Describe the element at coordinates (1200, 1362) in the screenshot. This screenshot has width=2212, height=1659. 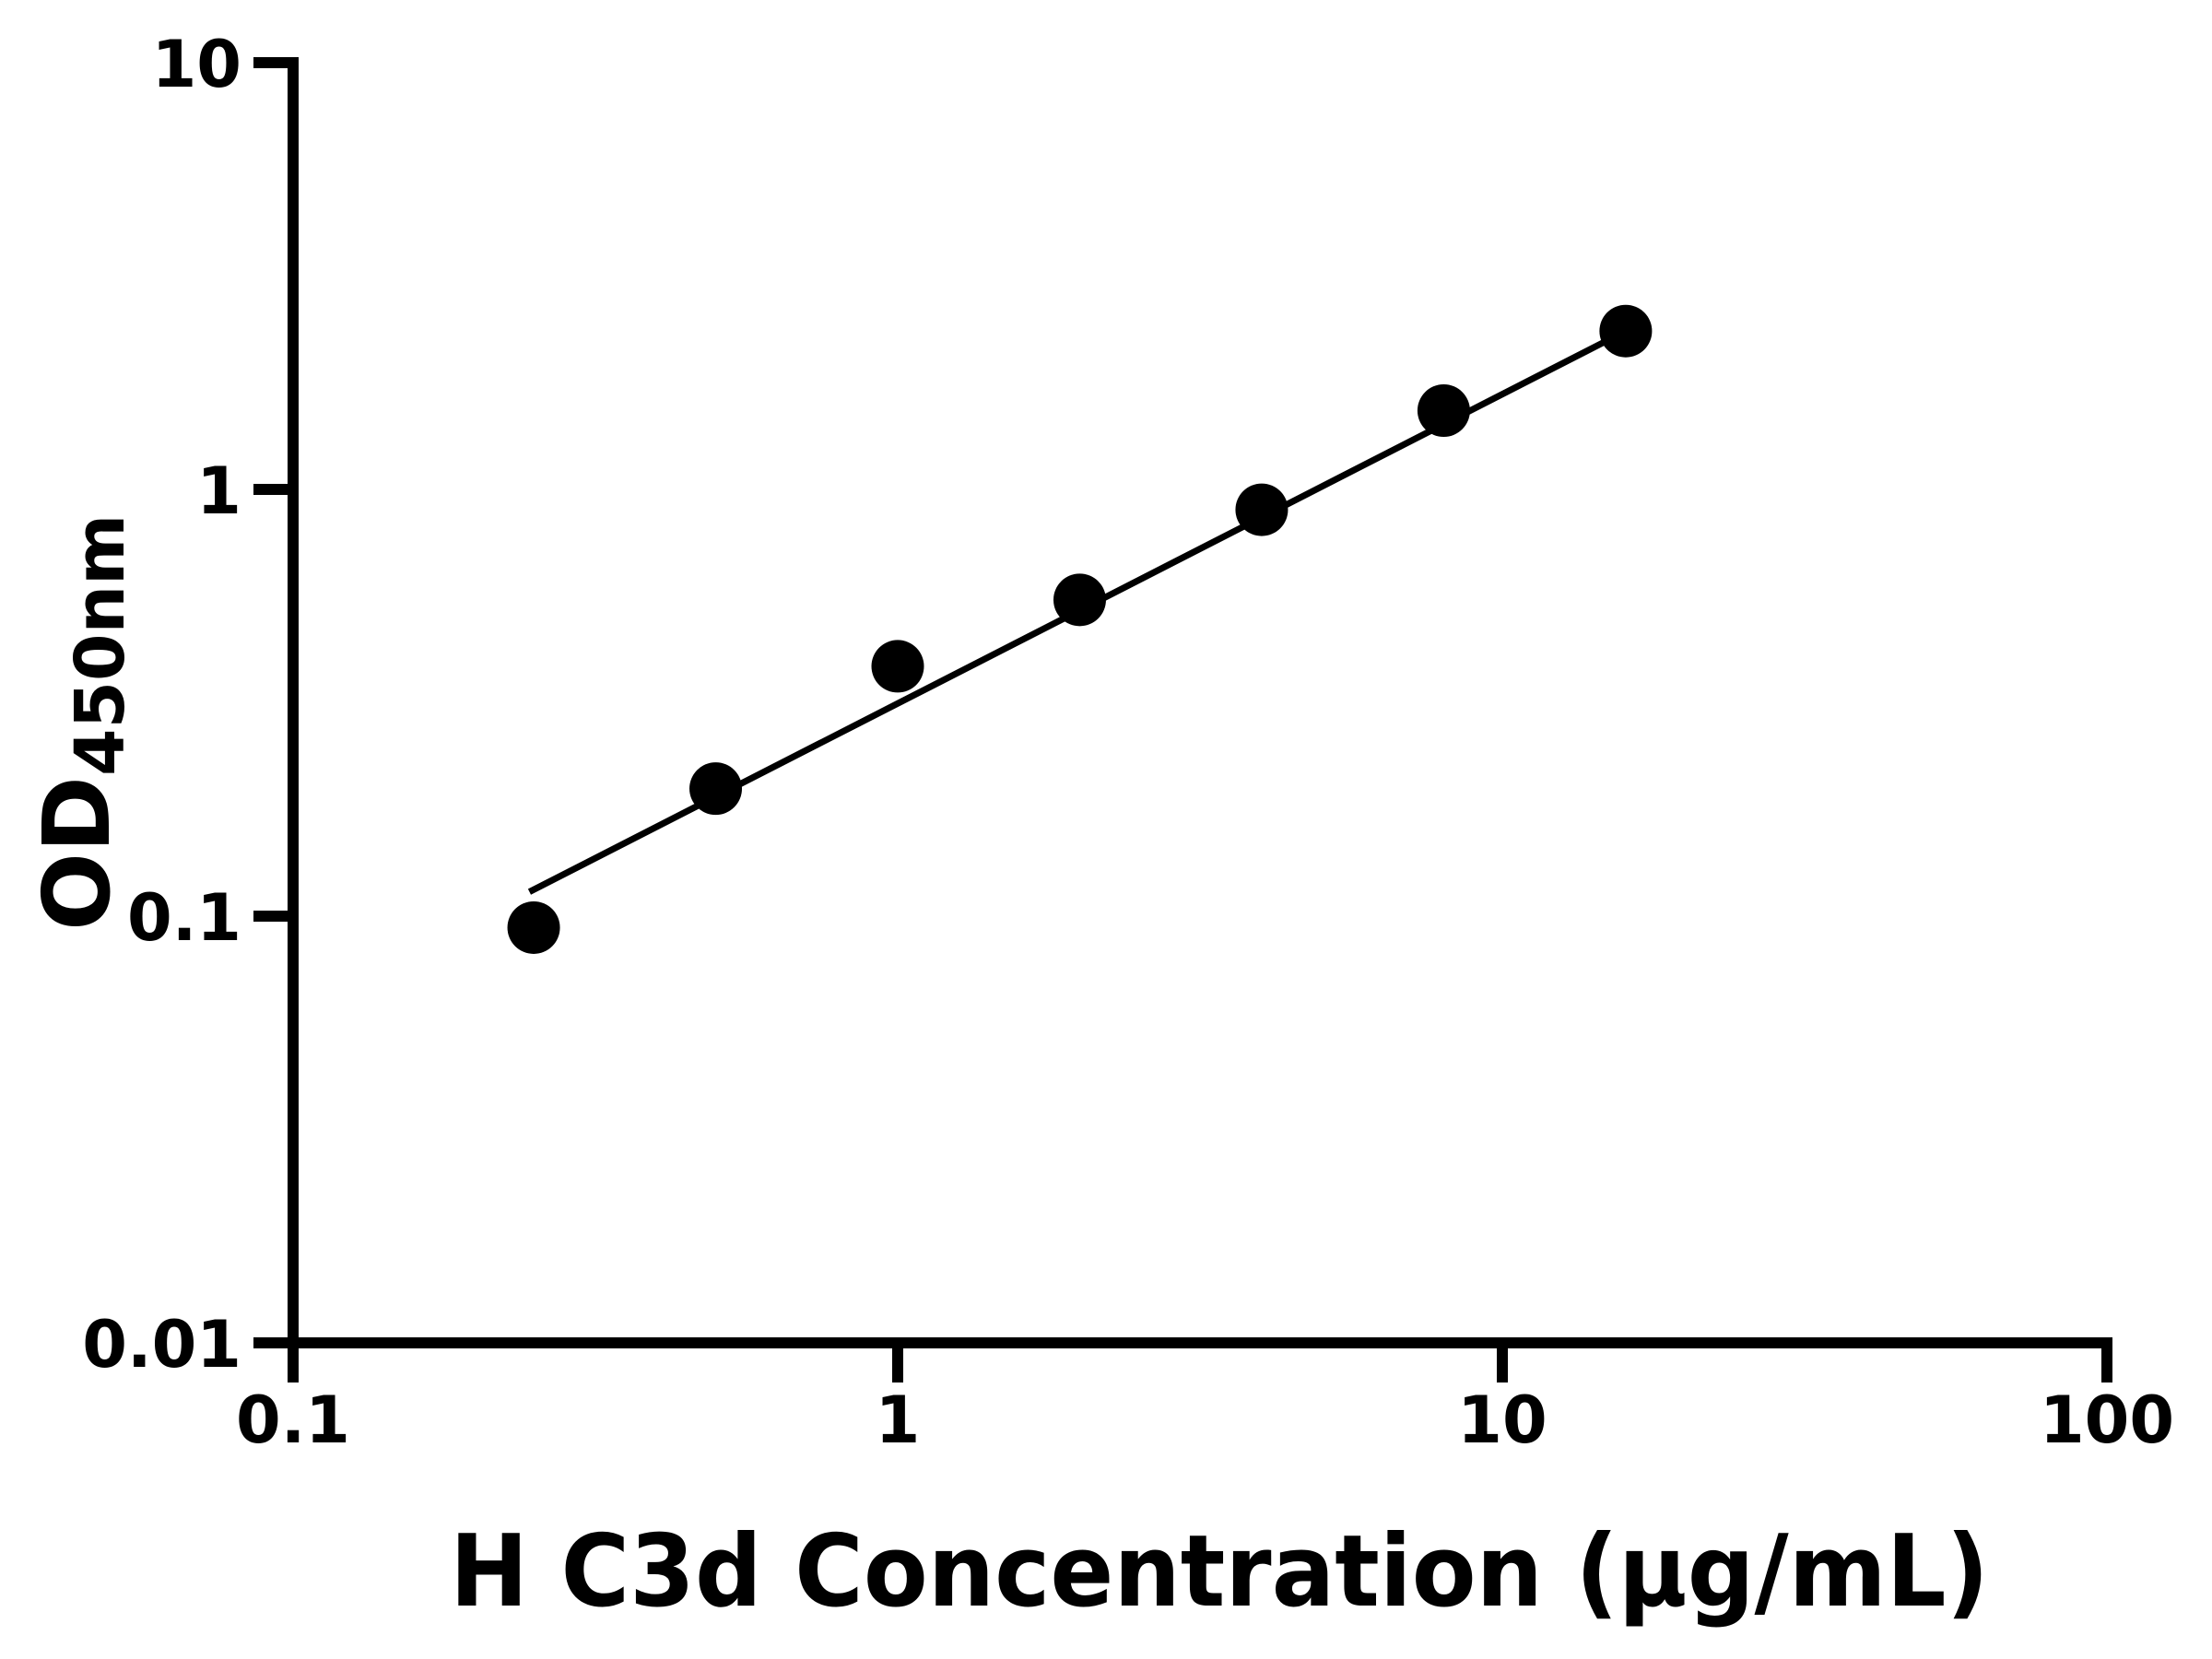
I see `x-tick-marks` at that location.